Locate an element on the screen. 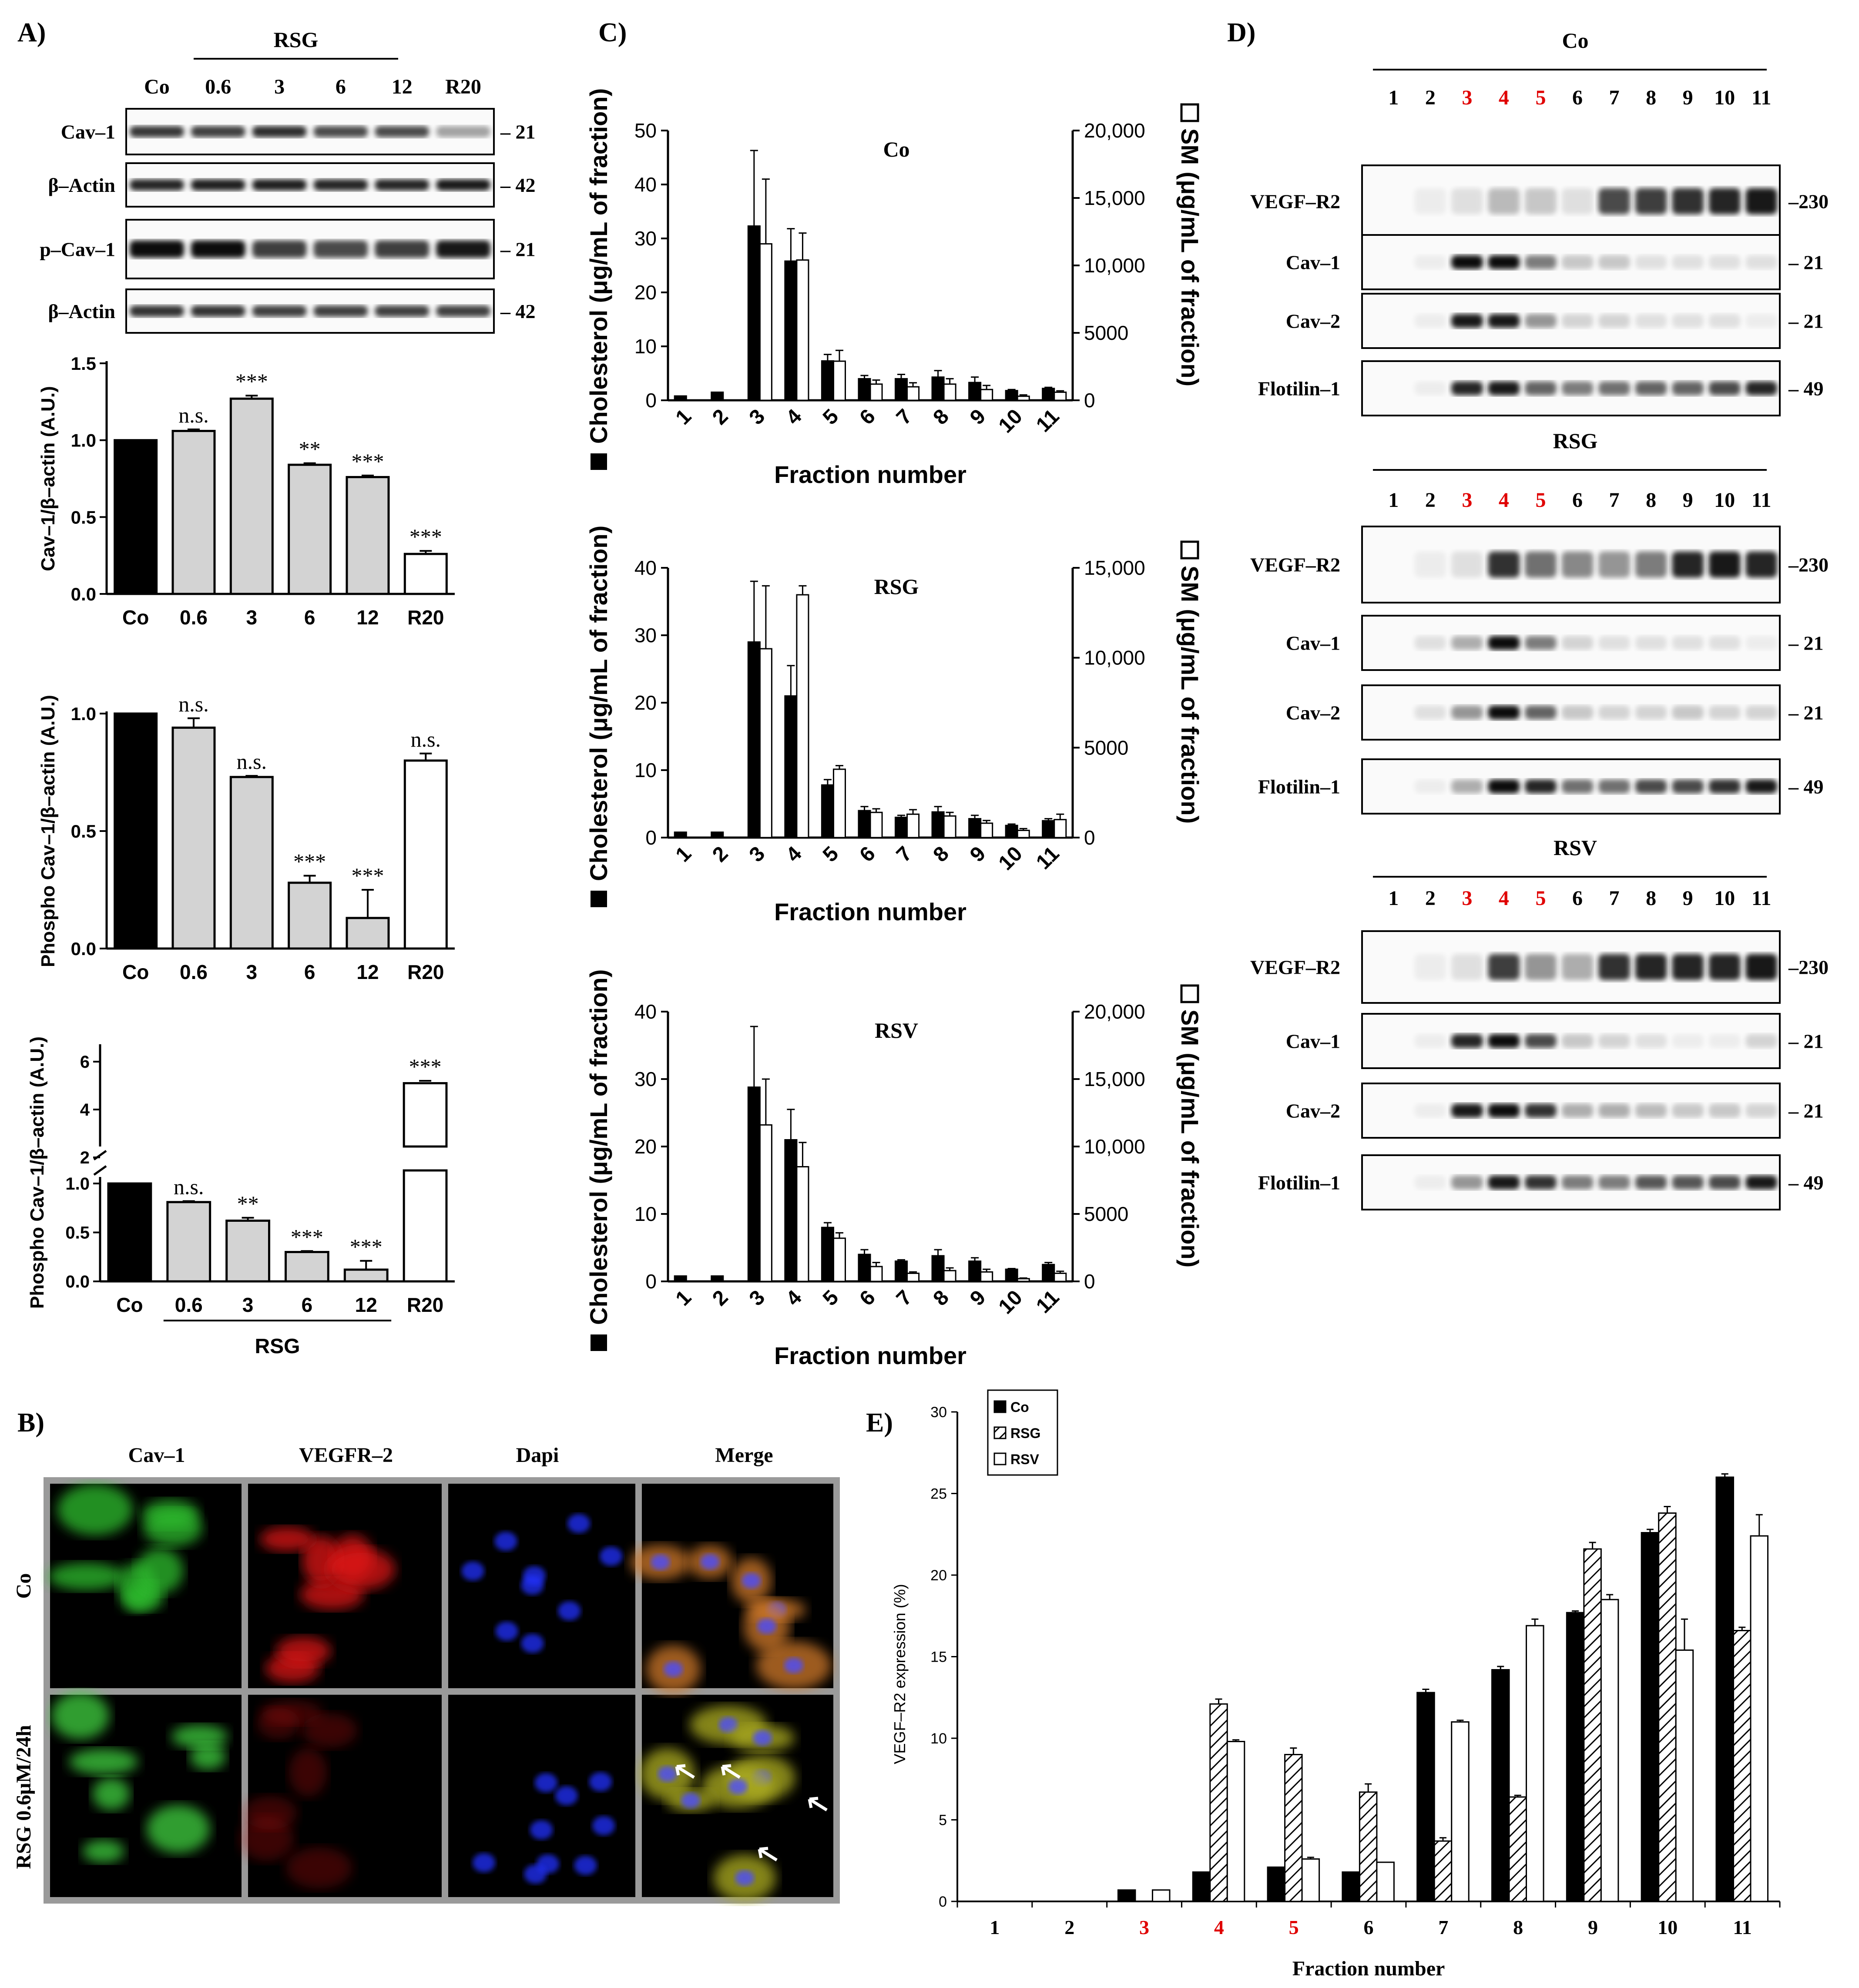 This screenshot has width=1859, height=1988. x-tick-label: 8 is located at coordinates (941, 1298).